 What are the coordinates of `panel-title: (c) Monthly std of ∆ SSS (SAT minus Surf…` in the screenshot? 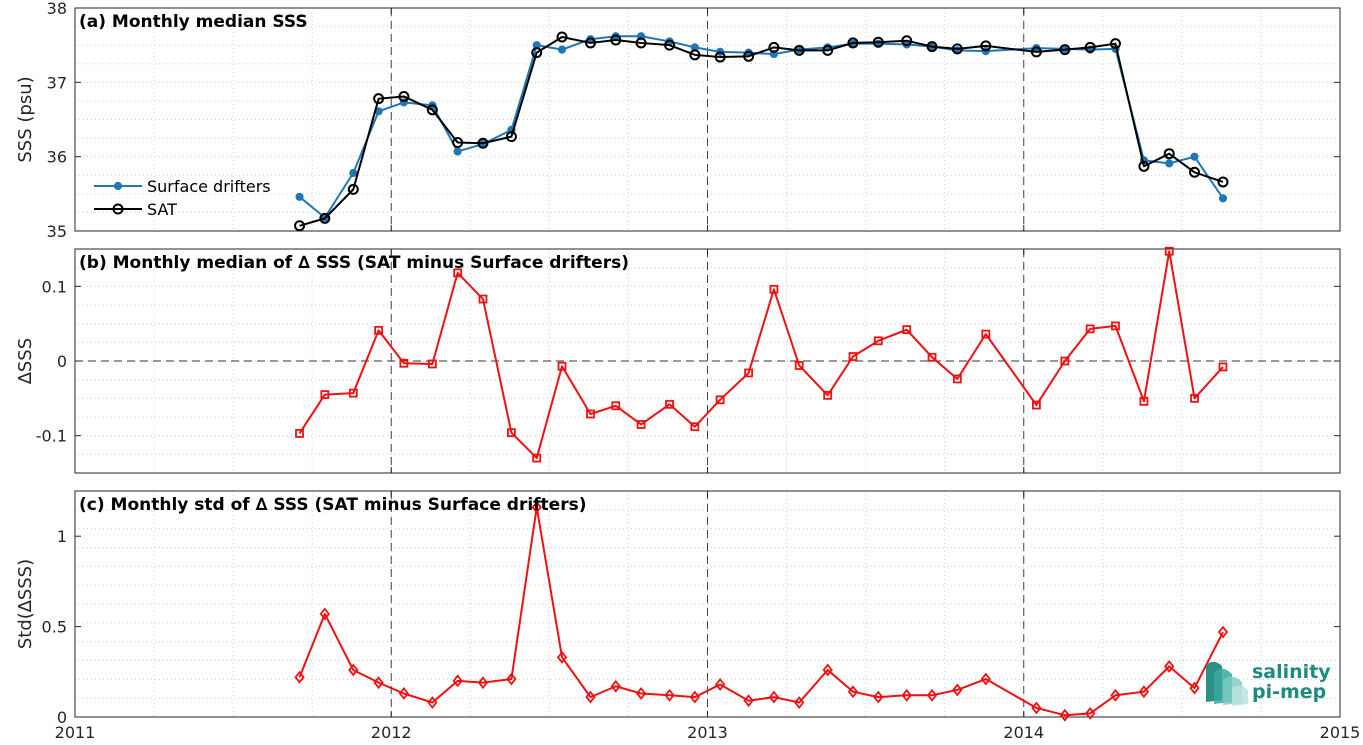 It's located at (332, 505).